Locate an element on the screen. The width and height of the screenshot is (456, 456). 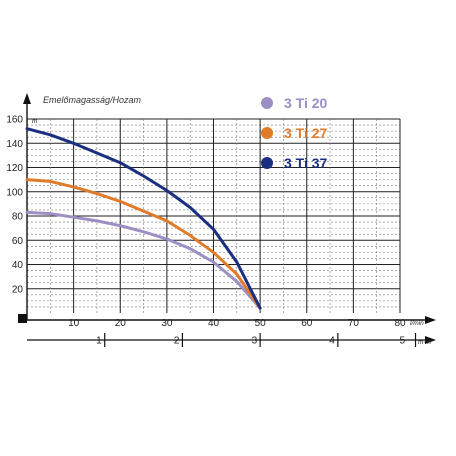
legend-label-3-ti-37: 3 Ti 37 is located at coordinates (306, 163).